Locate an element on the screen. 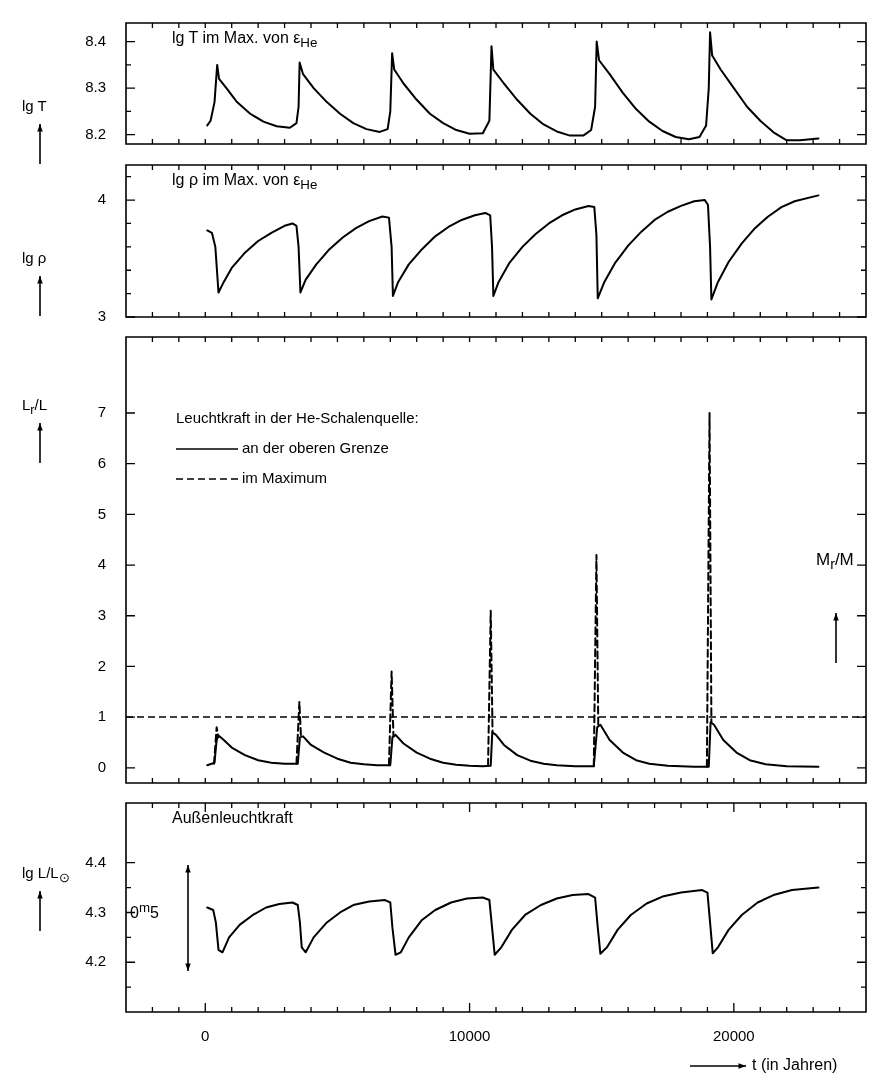  y-axis-title: L$_{r}$/L is located at coordinates (35, 407).